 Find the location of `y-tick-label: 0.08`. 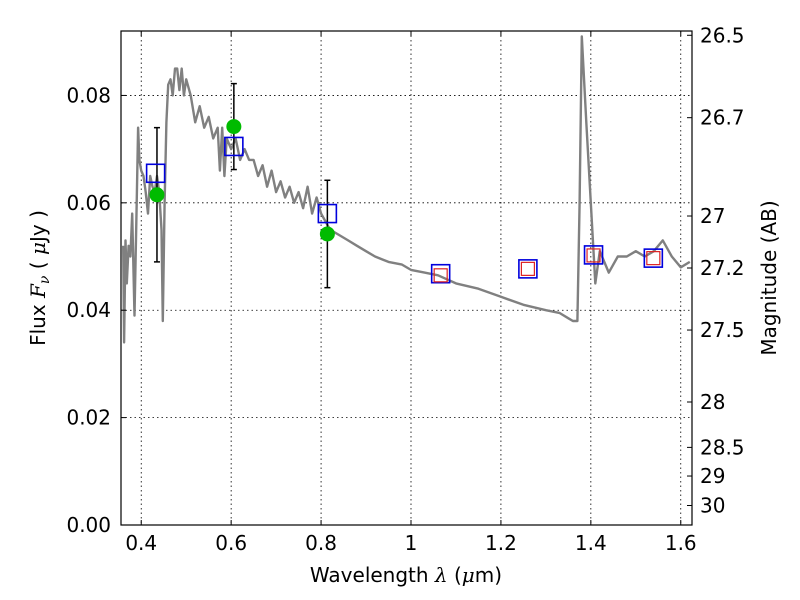

y-tick-label: 0.08 is located at coordinates (88, 95).